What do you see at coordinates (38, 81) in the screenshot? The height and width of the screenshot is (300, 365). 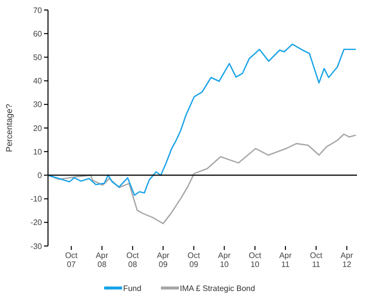 I see `y-tick-label: 40` at bounding box center [38, 81].